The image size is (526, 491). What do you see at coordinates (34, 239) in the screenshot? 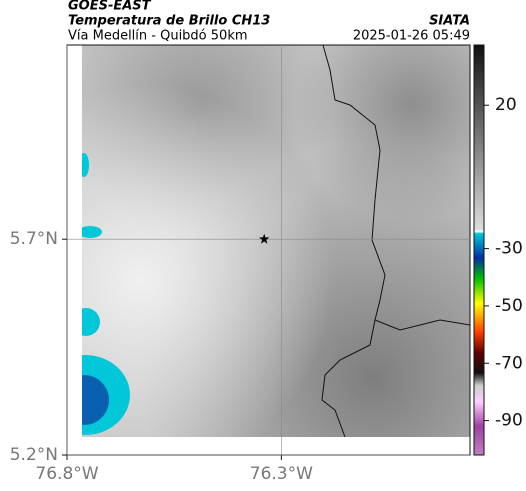
I see `y-tick-label: 5.7°N` at bounding box center [34, 239].